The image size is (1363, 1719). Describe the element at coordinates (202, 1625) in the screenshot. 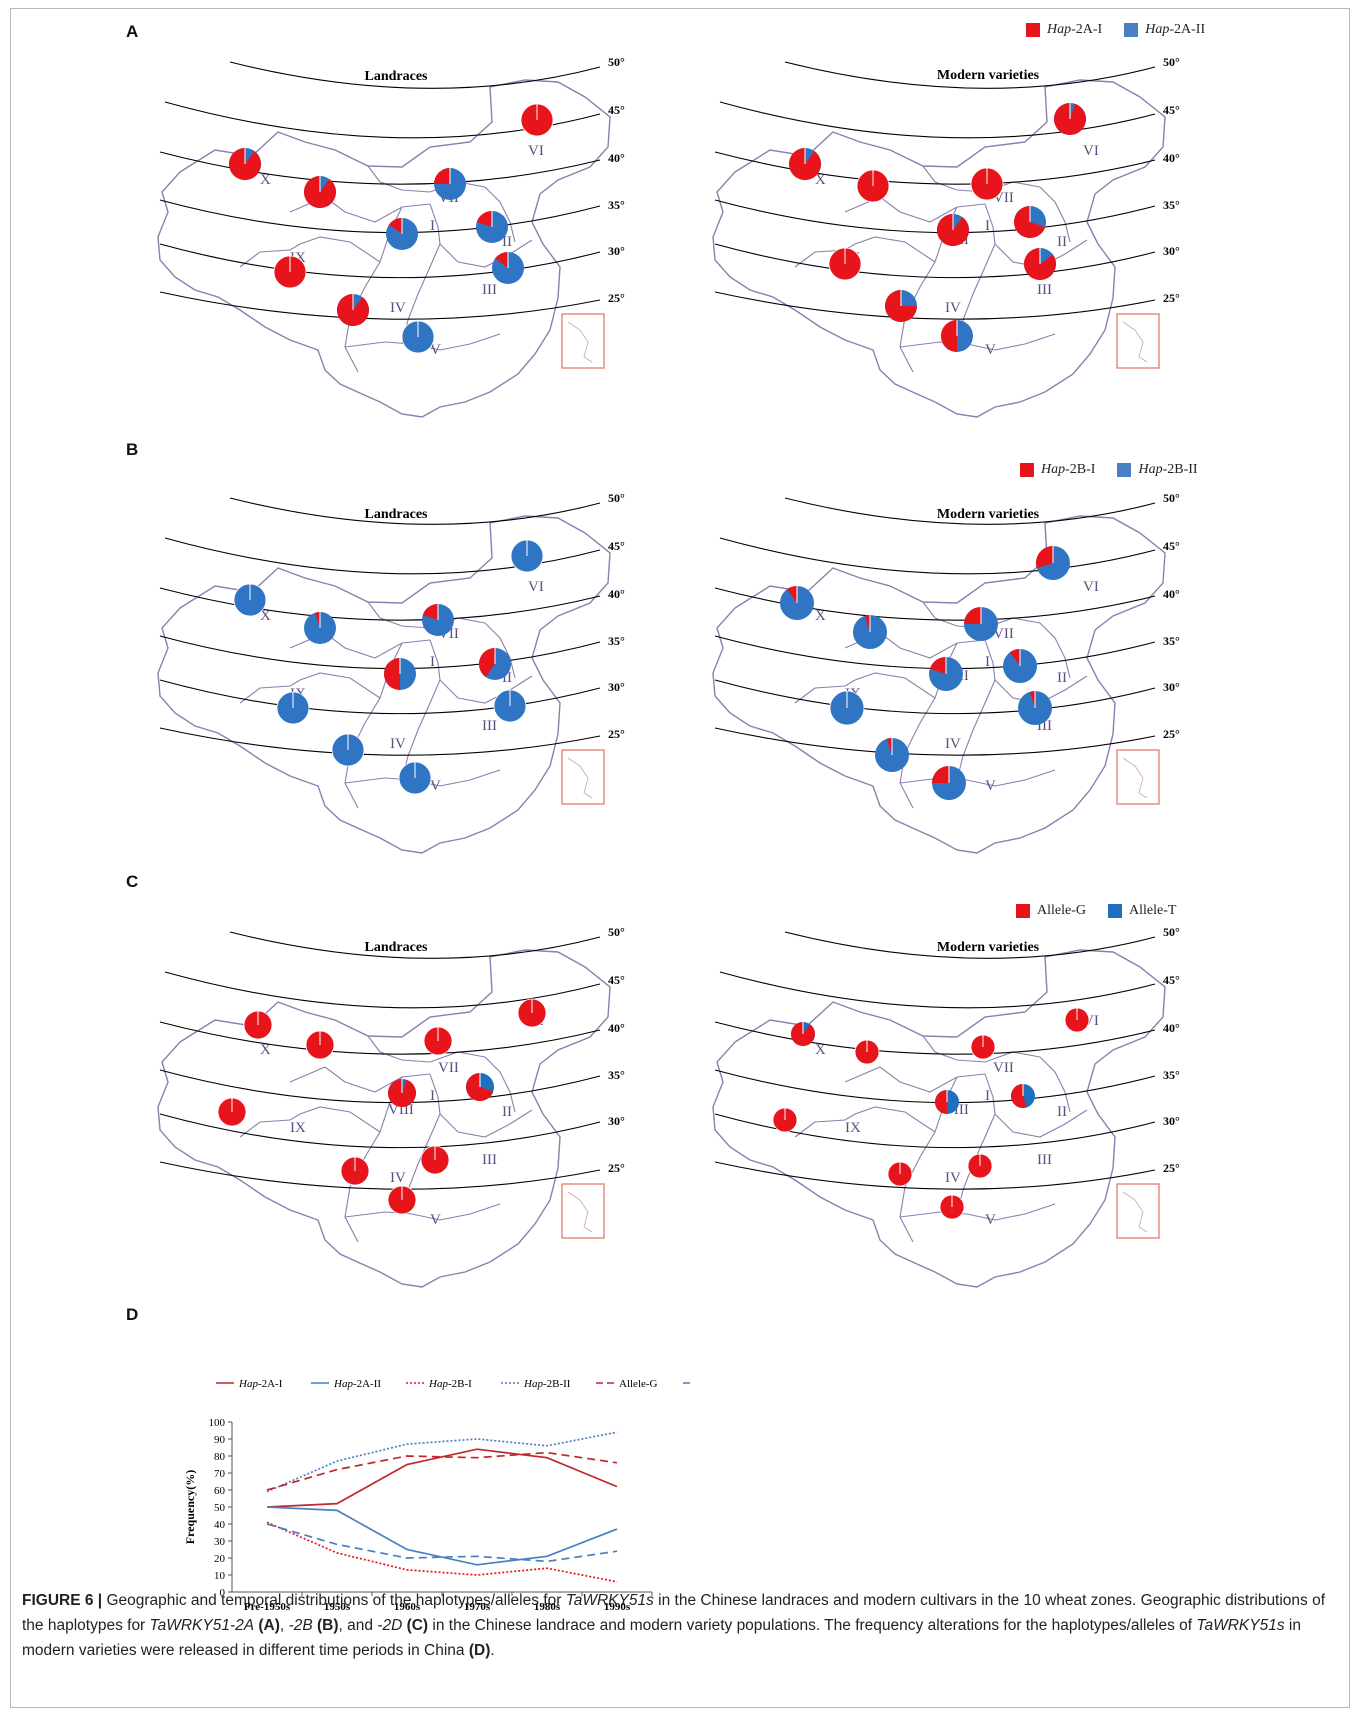

I see `caption-gene: TaWRKY51-2A` at that location.